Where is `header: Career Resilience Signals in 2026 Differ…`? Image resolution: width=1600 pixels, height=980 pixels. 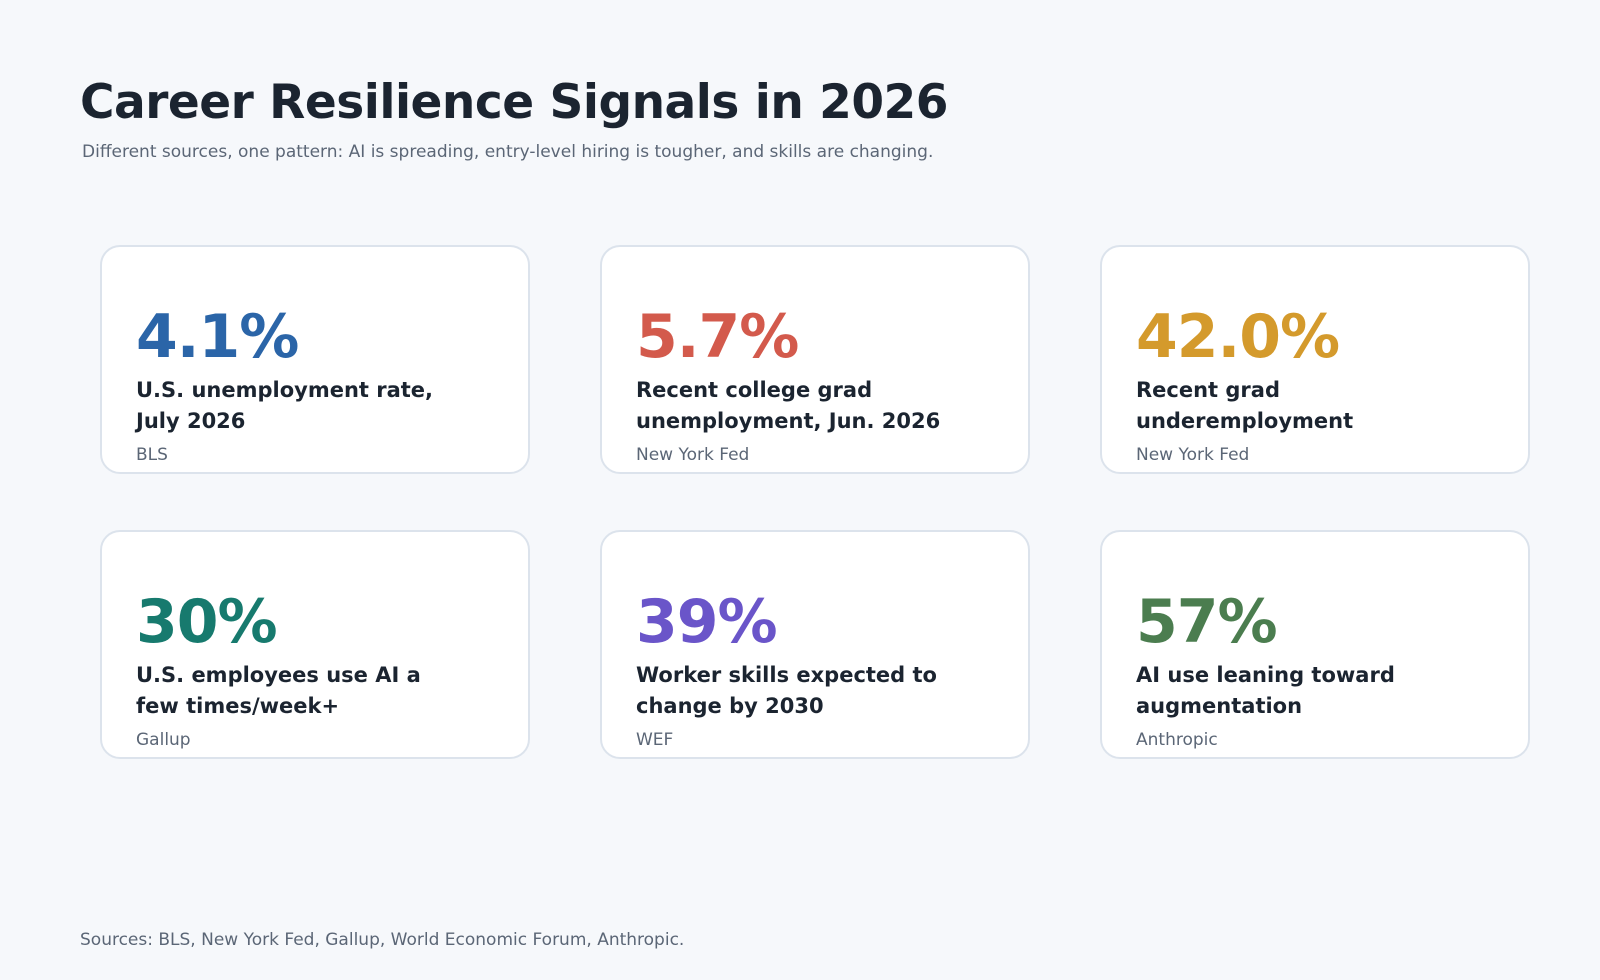
header: Career Resilience Signals in 2026 Differ… is located at coordinates (800, 118).